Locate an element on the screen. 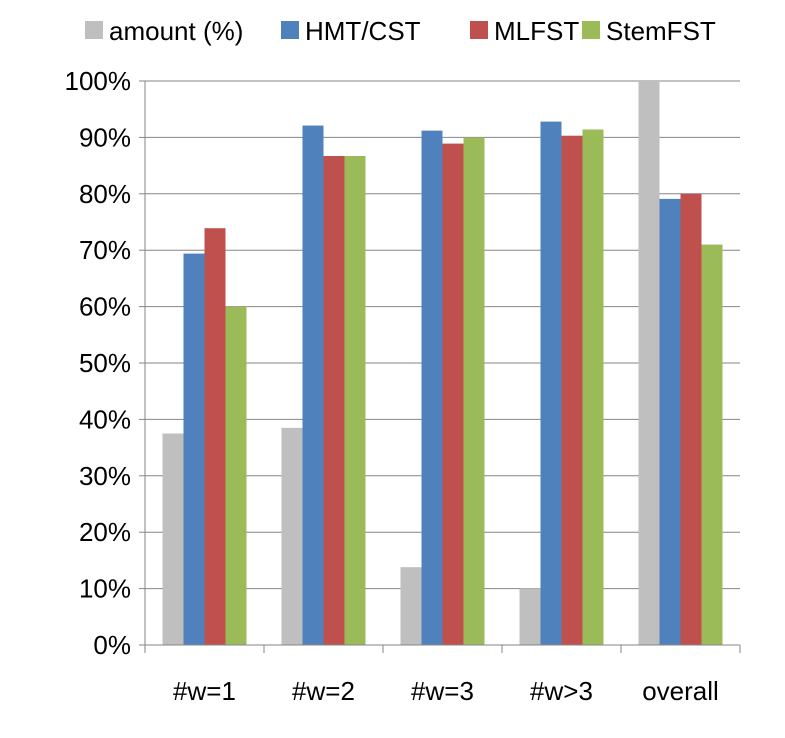 The height and width of the screenshot is (738, 785). bar-mlfst-overall is located at coordinates (691, 419).